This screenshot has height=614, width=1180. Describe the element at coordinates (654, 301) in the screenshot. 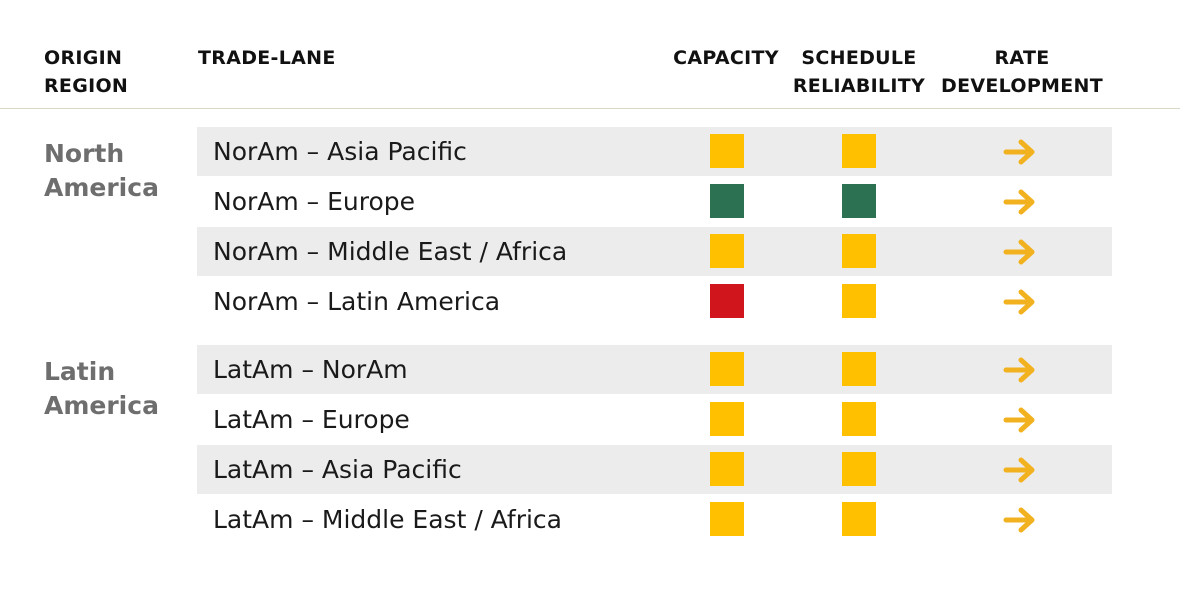

I see `table-row: NorAm – Latin America` at that location.